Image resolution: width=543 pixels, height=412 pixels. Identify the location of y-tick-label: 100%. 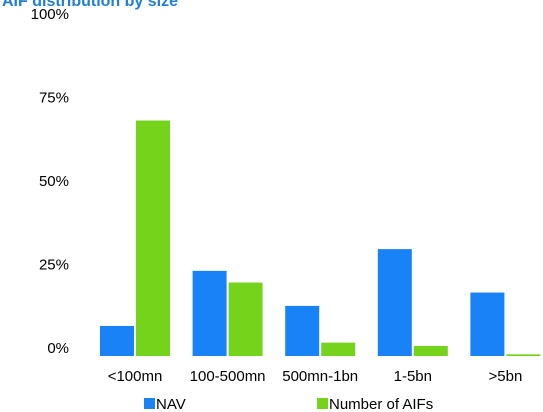
(50, 14).